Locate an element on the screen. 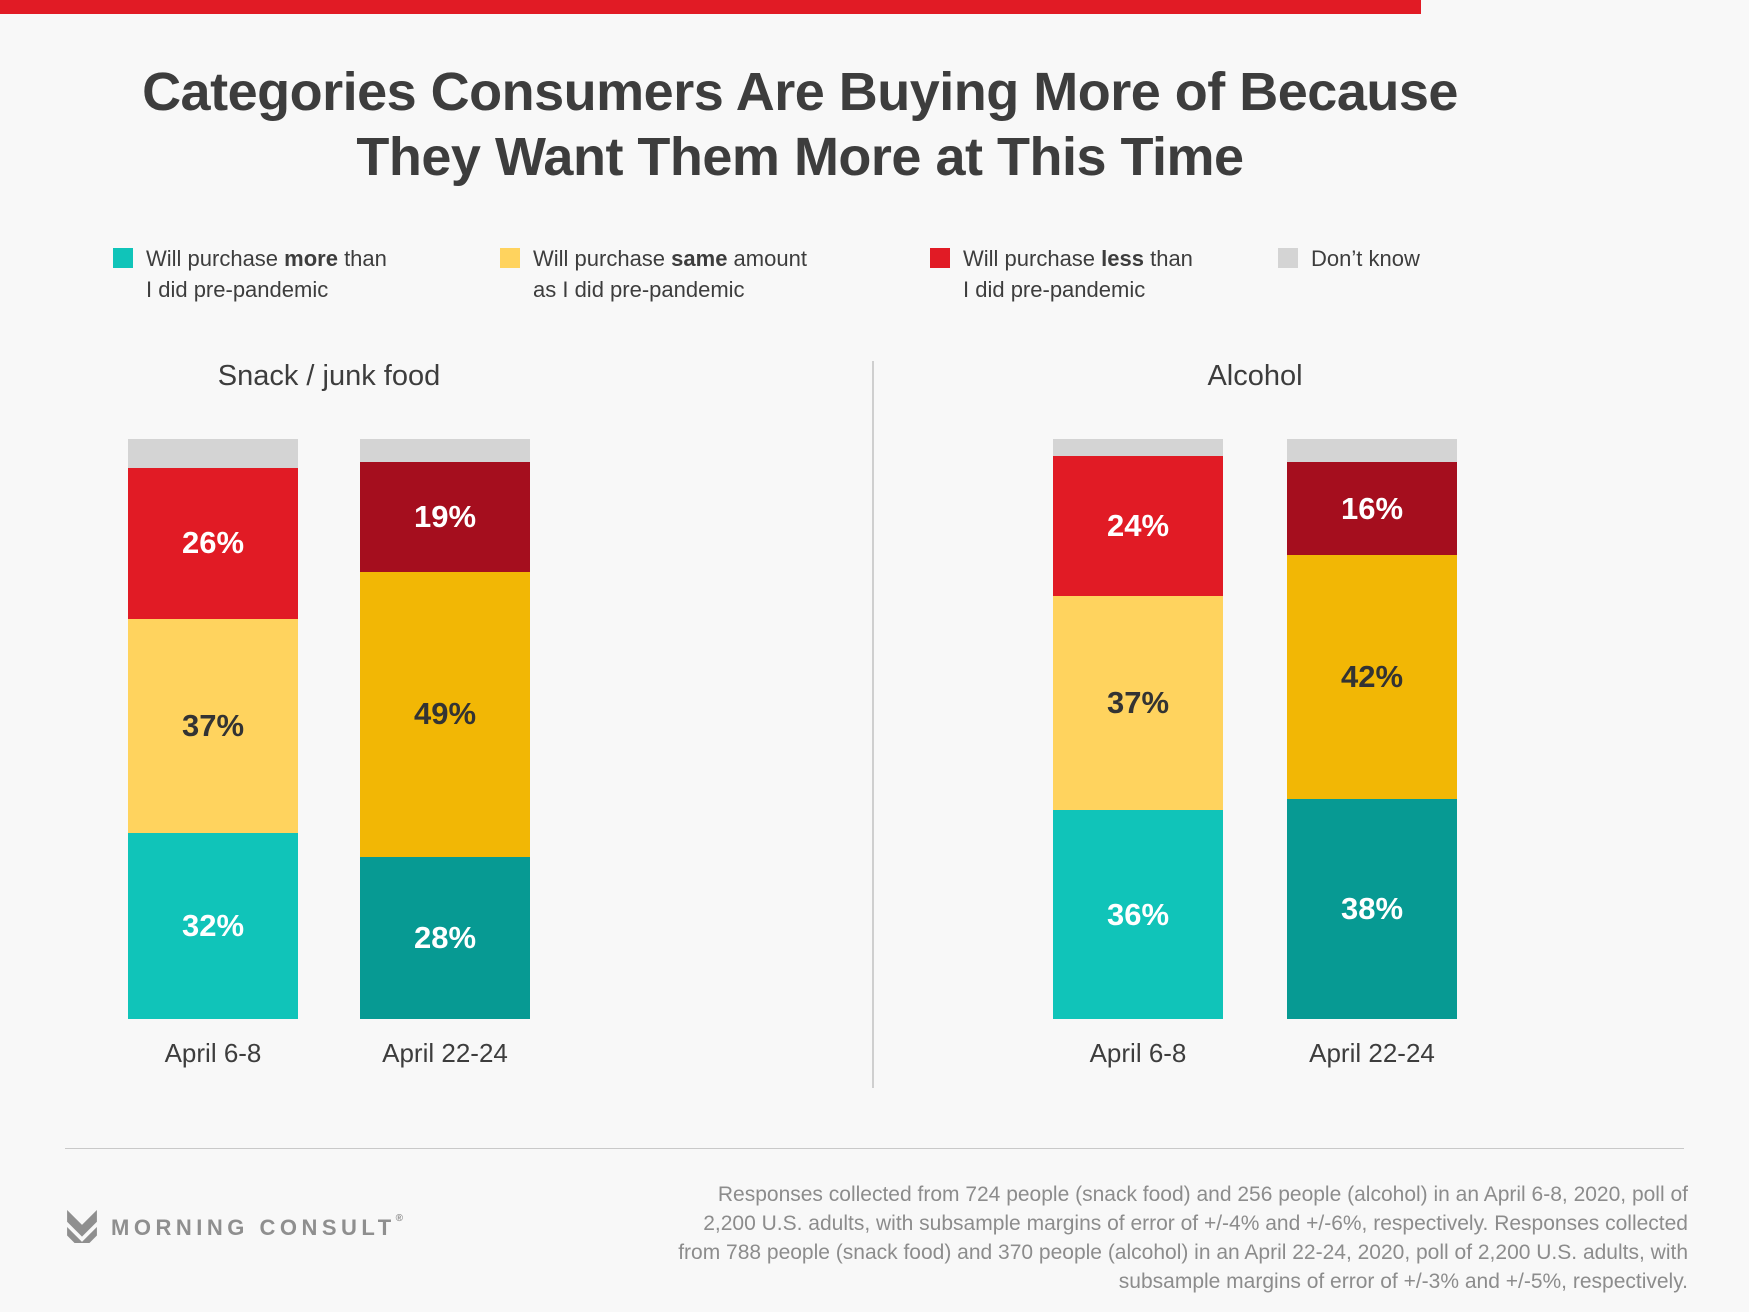  segment-same: 49% is located at coordinates (445, 714).